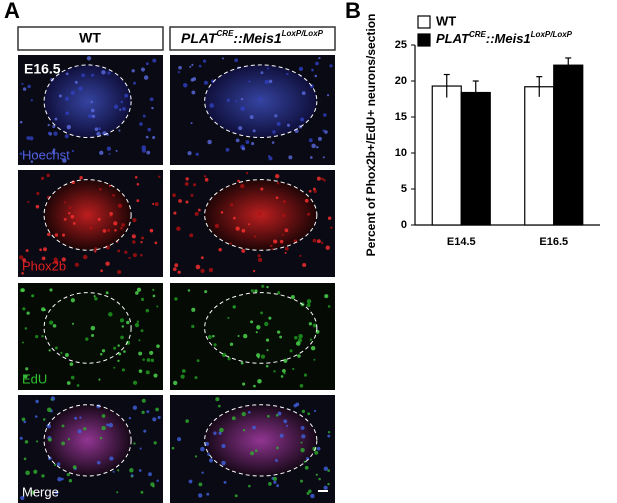 Image resolution: width=617 pixels, height=503 pixels. I want to click on bar, so click(568, 145).